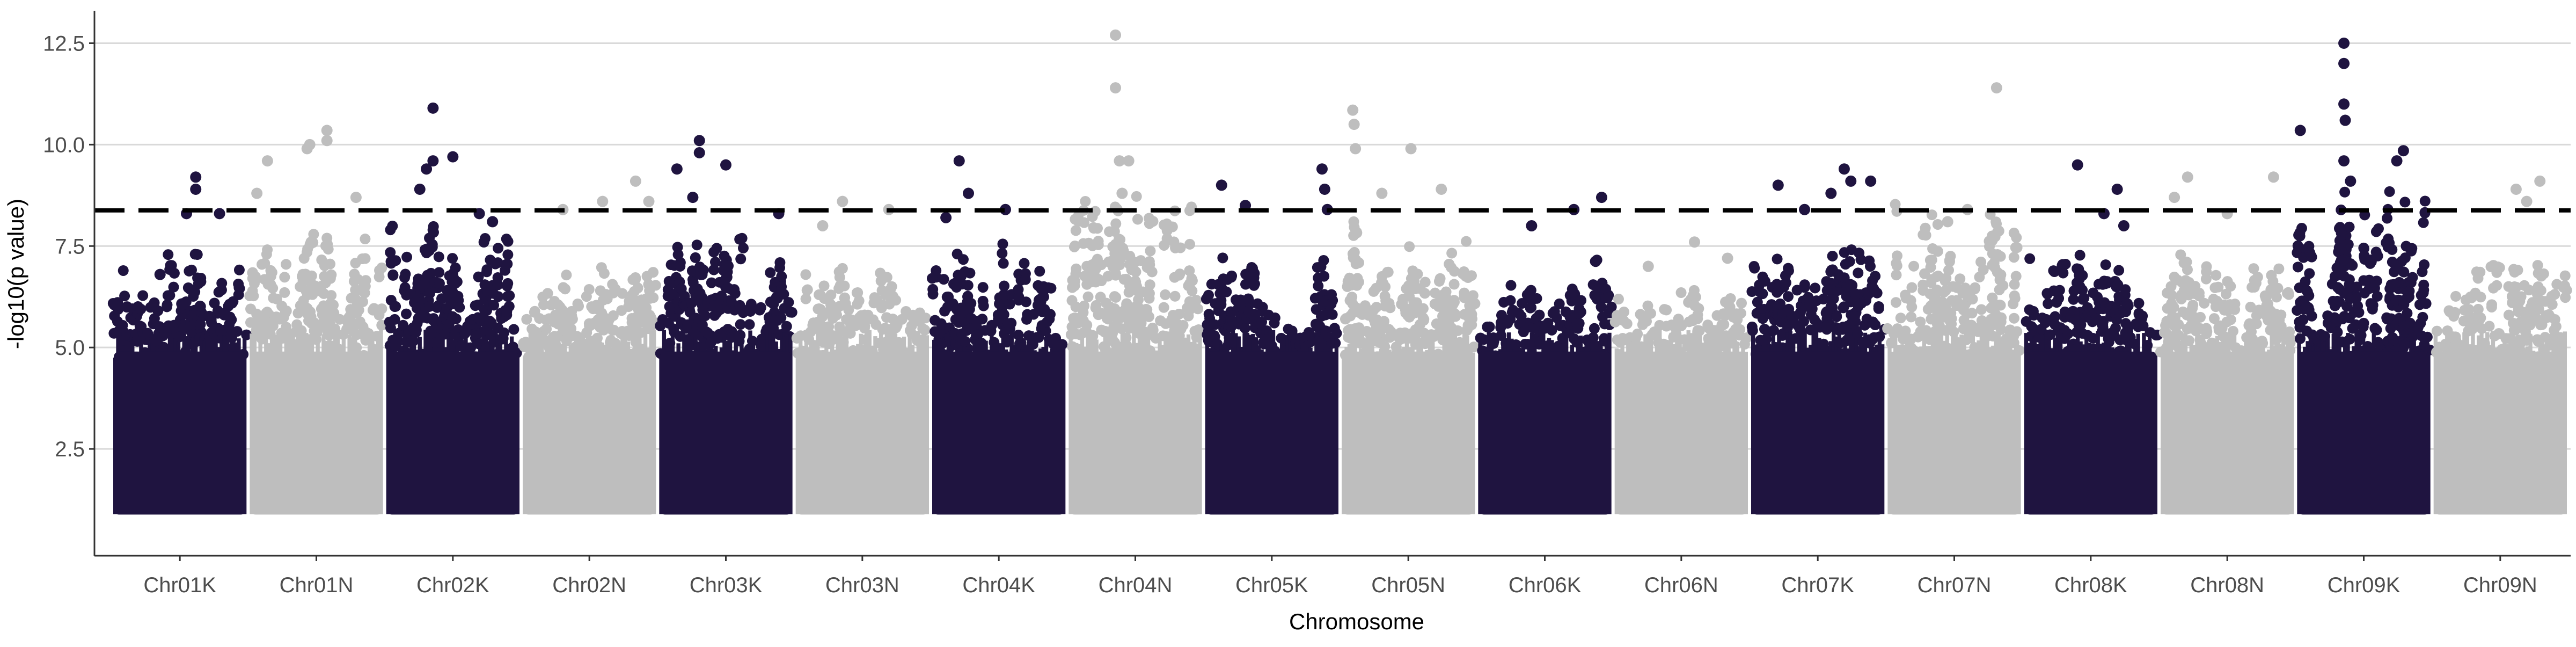 This screenshot has height=647, width=2576. Describe the element at coordinates (1408, 585) in the screenshot. I see `x-tick-label: Chr05N` at that location.